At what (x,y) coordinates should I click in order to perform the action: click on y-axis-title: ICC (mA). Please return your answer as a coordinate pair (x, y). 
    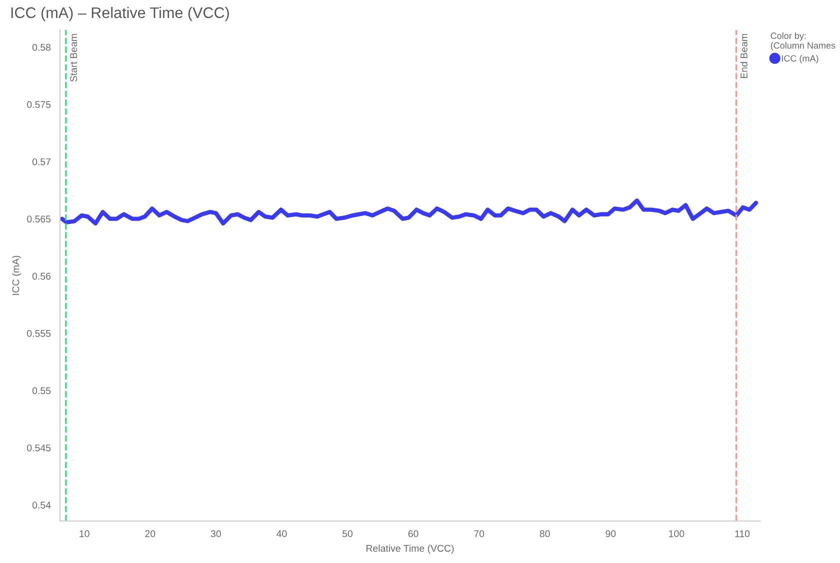
    Looking at the image, I should click on (17, 275).